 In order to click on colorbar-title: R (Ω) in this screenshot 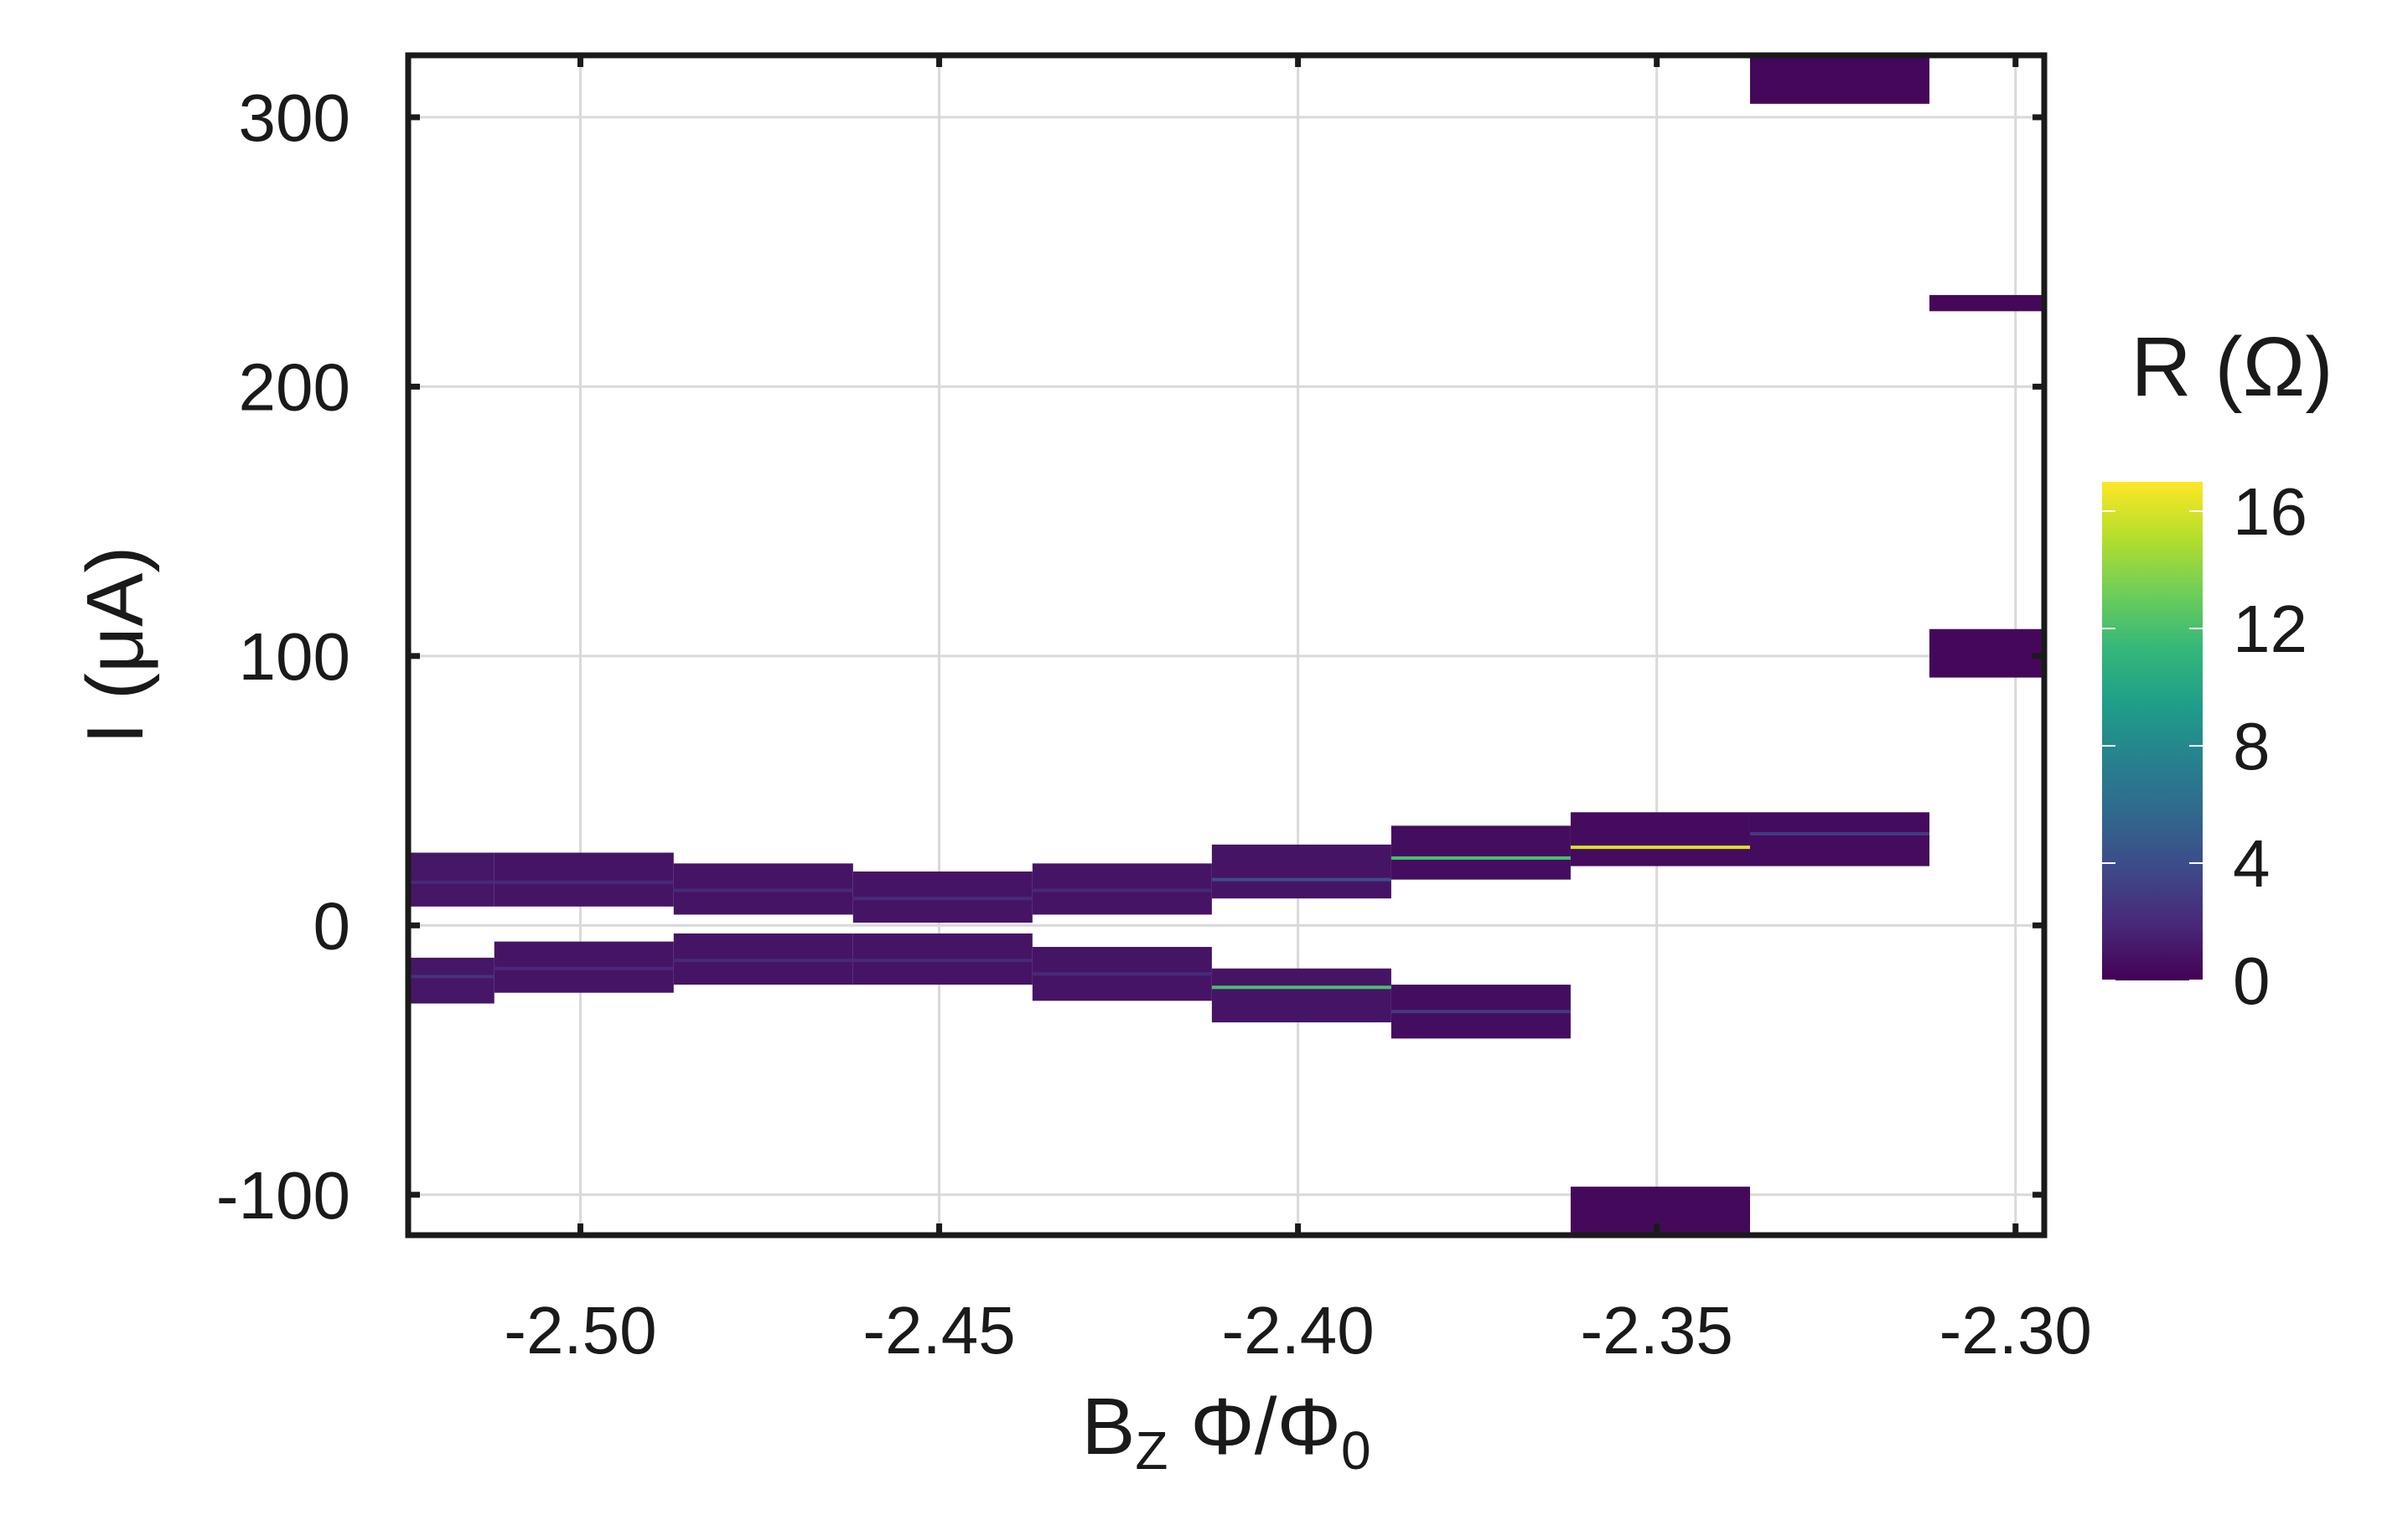, I will do `click(2232, 367)`.